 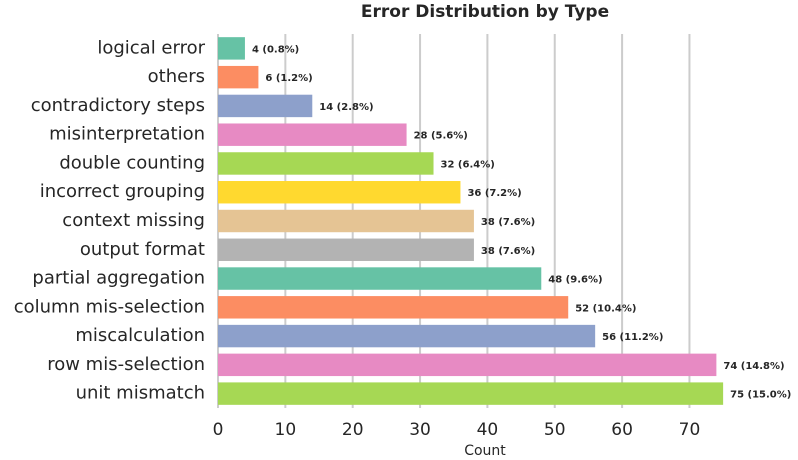 I want to click on value-label: 52 (10.4%), so click(x=605, y=308).